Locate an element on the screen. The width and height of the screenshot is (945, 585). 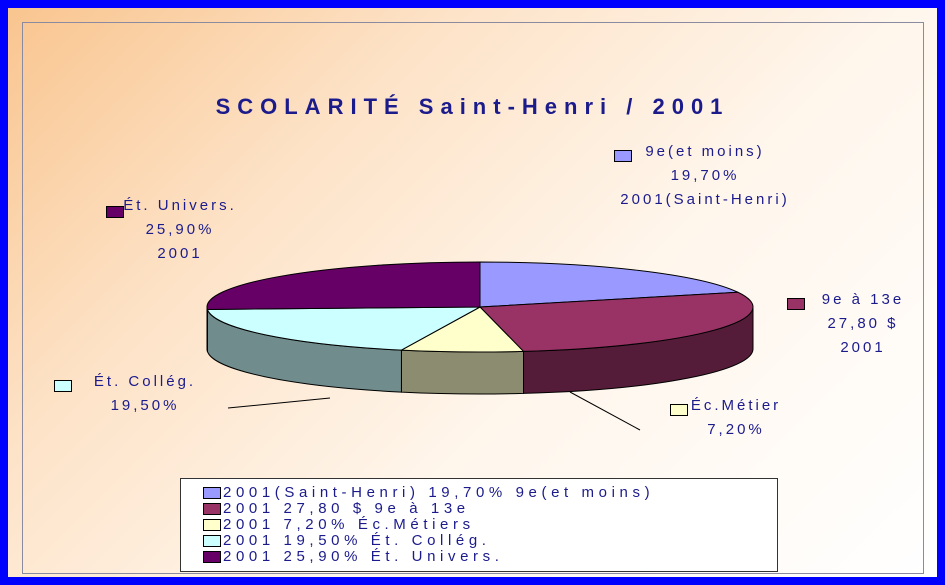
chart-title: SCOLARITÉ Saint-Henri / 2001 is located at coordinates (472, 106).